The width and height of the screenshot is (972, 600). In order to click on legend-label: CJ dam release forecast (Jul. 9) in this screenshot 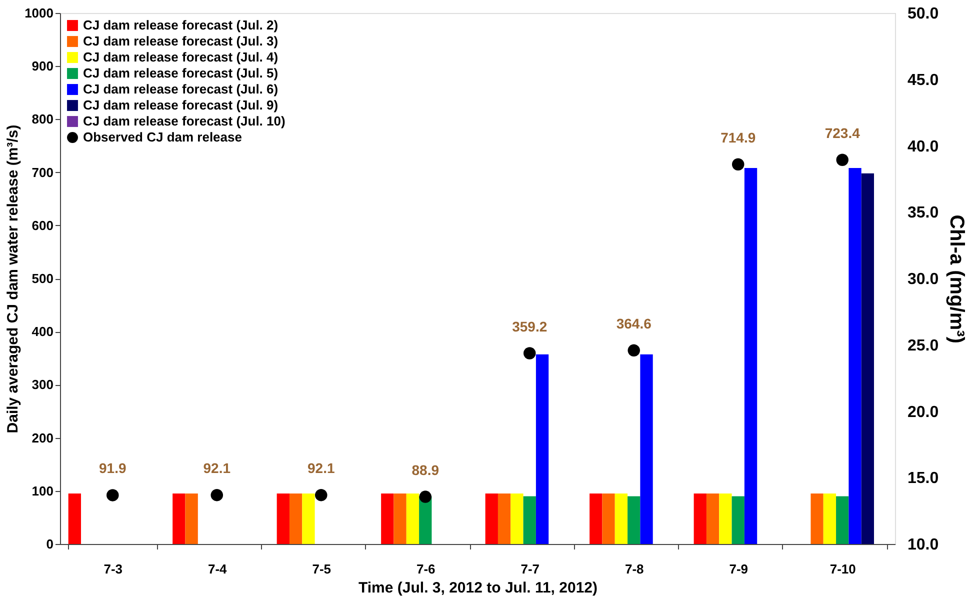, I will do `click(180, 105)`.